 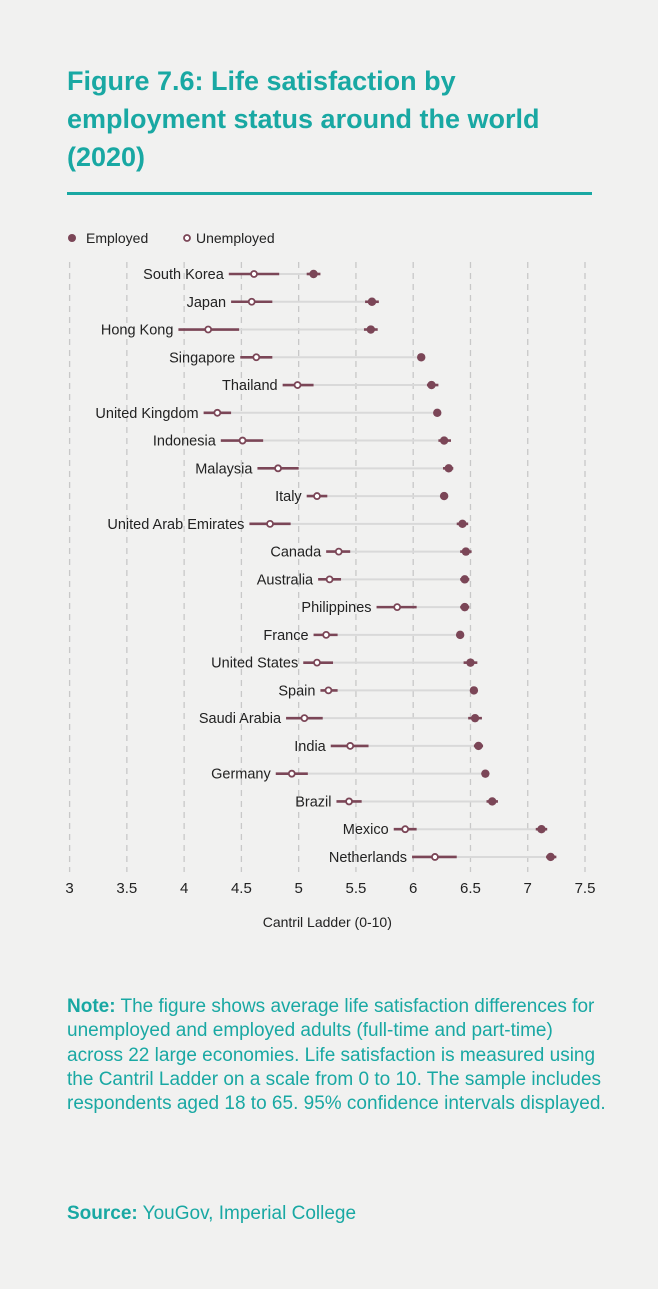 What do you see at coordinates (250, 386) in the screenshot?
I see `country-label: Thailand` at bounding box center [250, 386].